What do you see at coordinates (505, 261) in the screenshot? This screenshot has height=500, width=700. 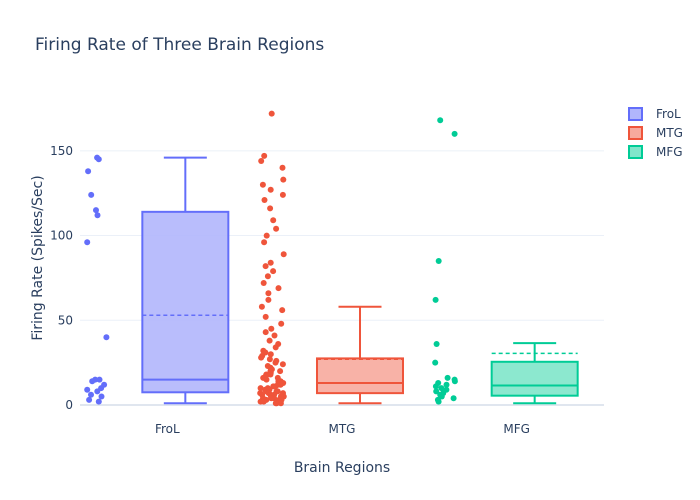 I see `series-mfg` at bounding box center [505, 261].